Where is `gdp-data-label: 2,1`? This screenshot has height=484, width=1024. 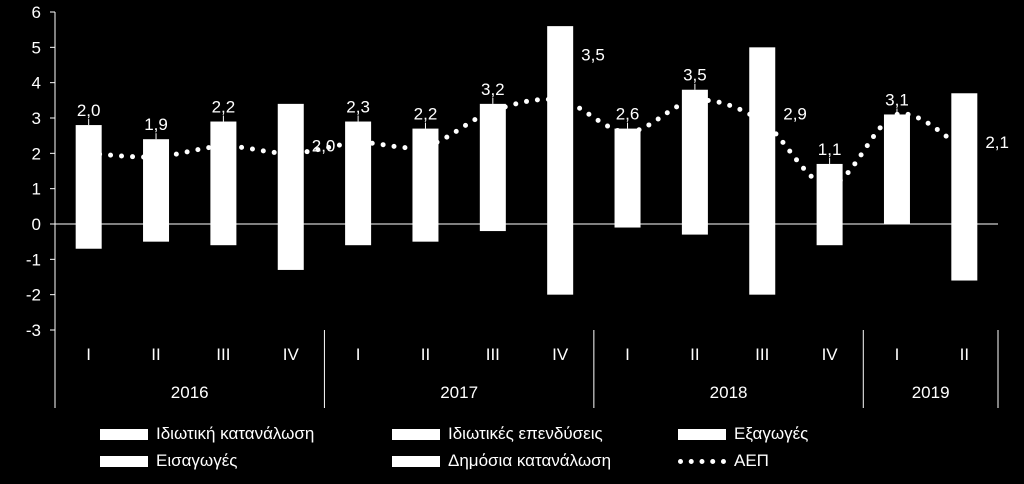 gdp-data-label: 2,1 is located at coordinates (997, 142).